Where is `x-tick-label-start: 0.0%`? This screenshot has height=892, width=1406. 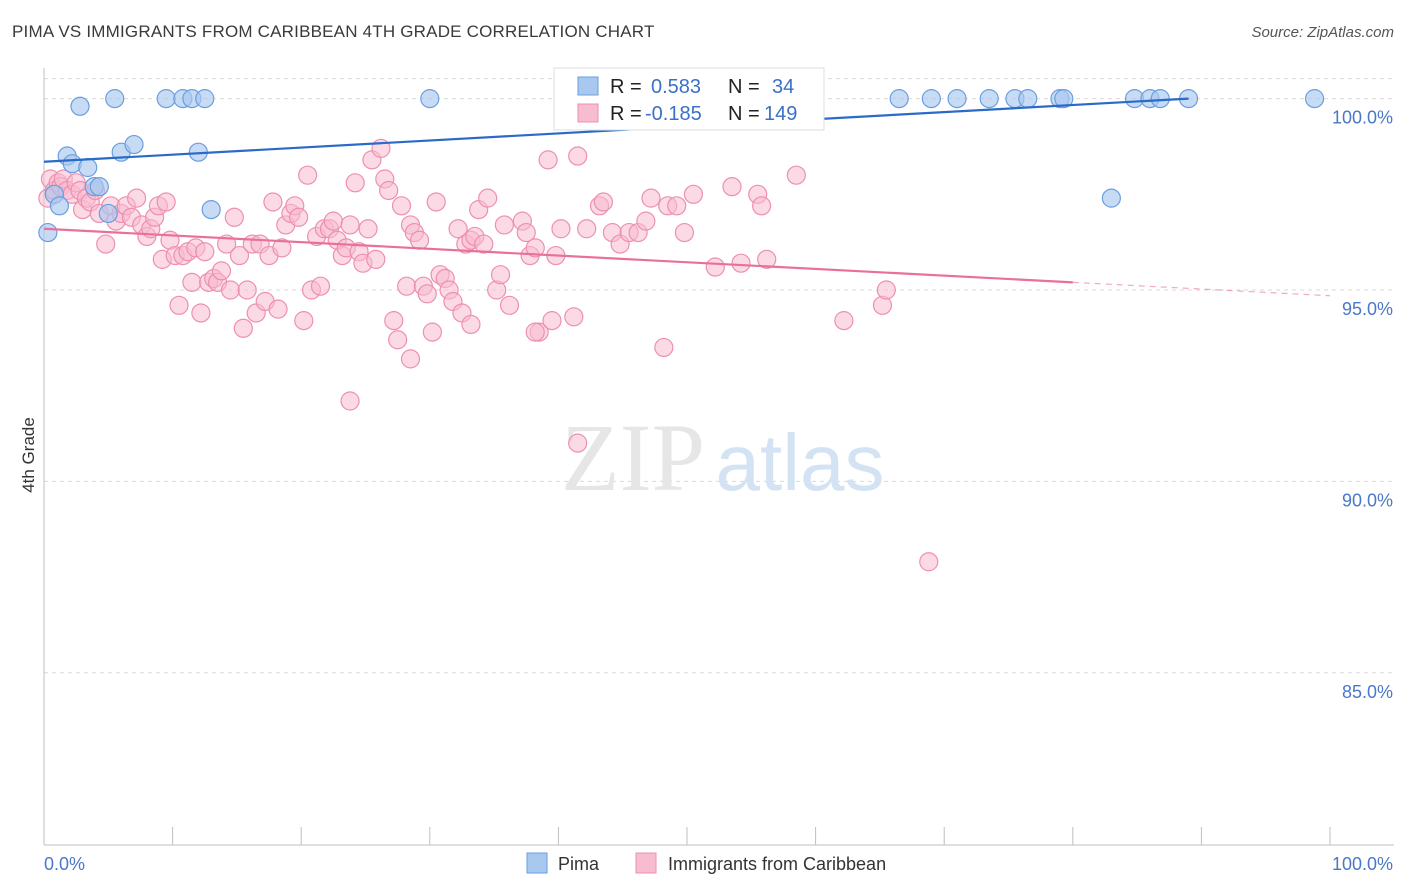
x-tick-label-start: 0.0% is located at coordinates (64, 864).